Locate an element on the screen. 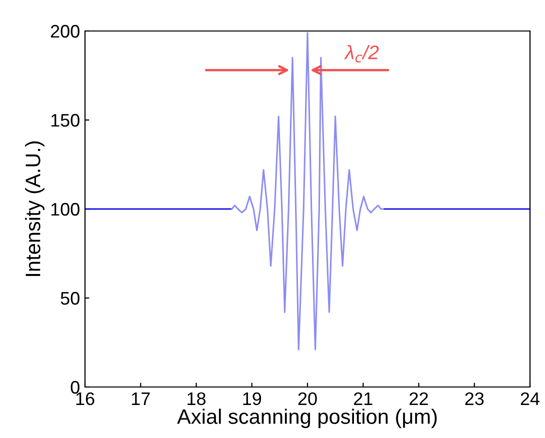 The height and width of the screenshot is (438, 545). x-tick-label: 24 is located at coordinates (530, 398).